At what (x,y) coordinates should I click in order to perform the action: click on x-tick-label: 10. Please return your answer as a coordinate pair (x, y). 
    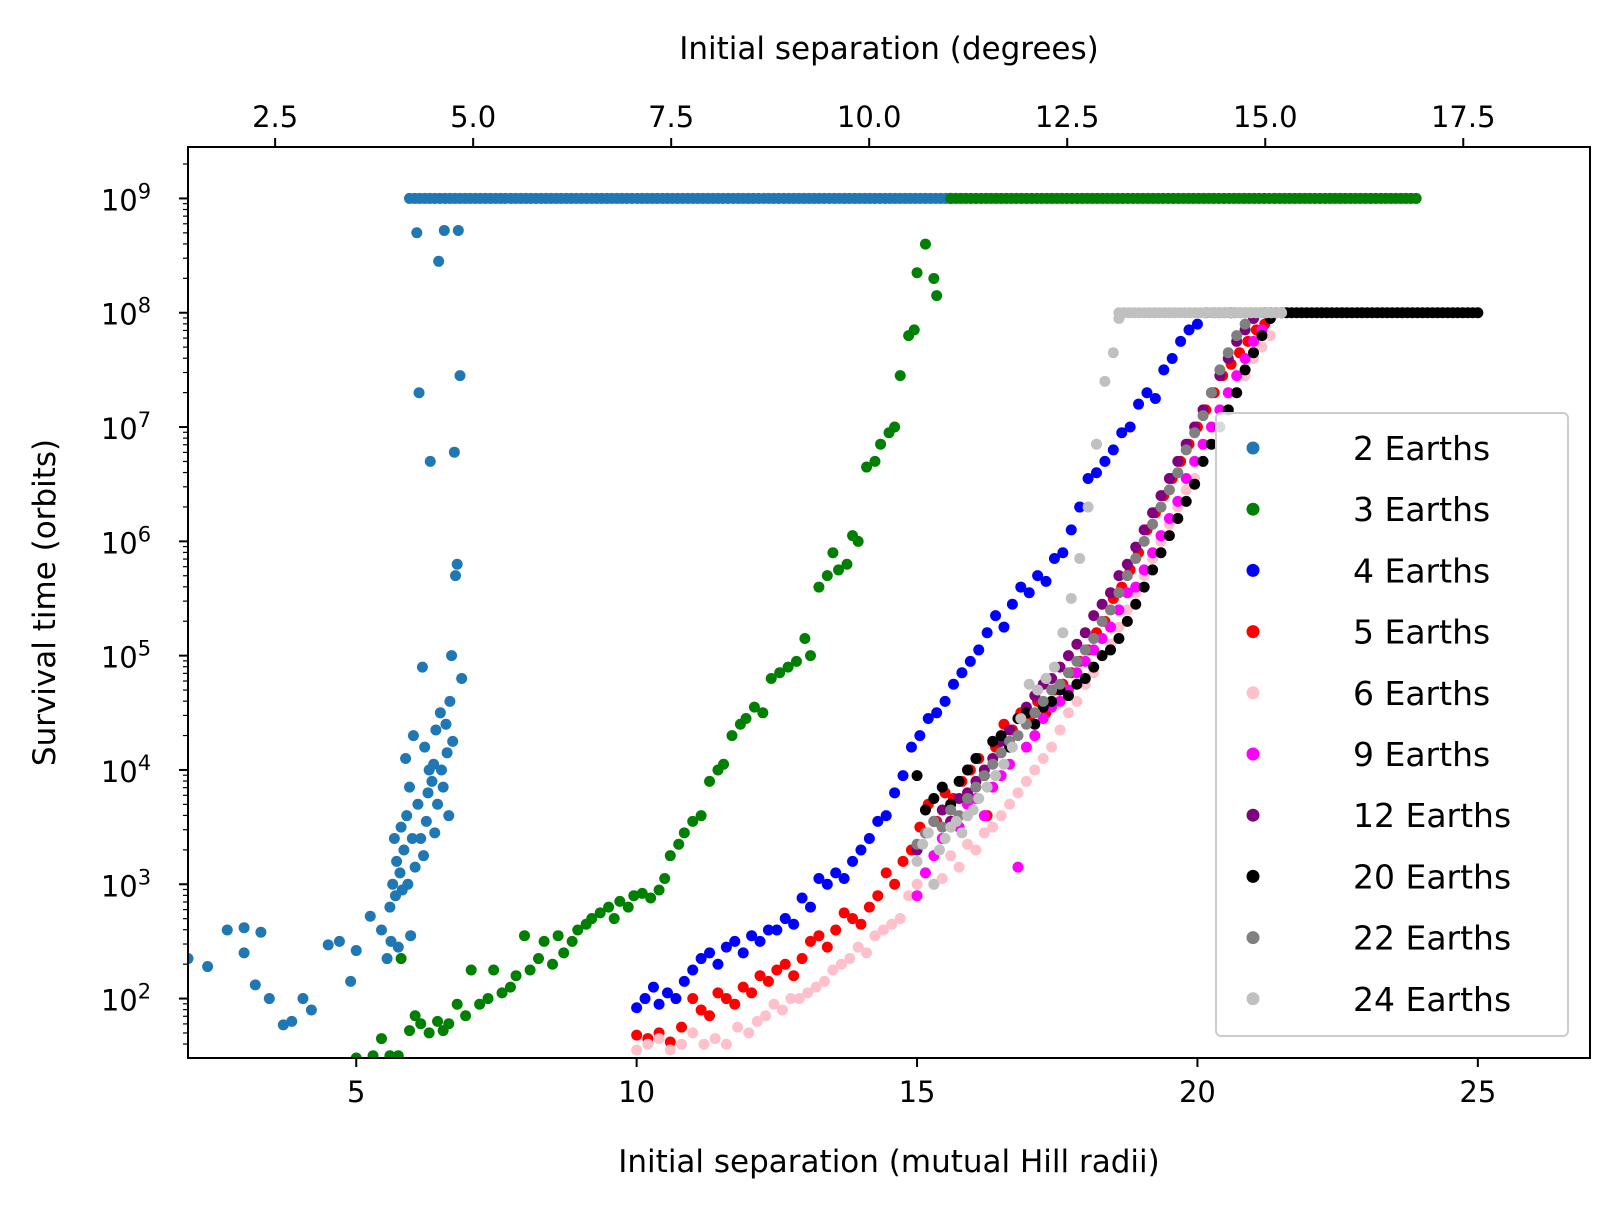
    Looking at the image, I should click on (636, 1092).